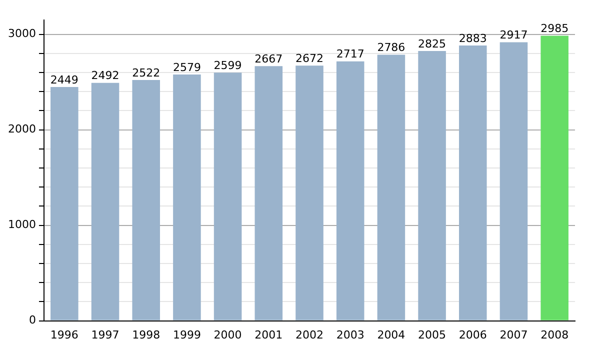 This screenshot has height=350, width=600. Describe the element at coordinates (228, 335) in the screenshot. I see `x-tick-label: 2000` at that location.